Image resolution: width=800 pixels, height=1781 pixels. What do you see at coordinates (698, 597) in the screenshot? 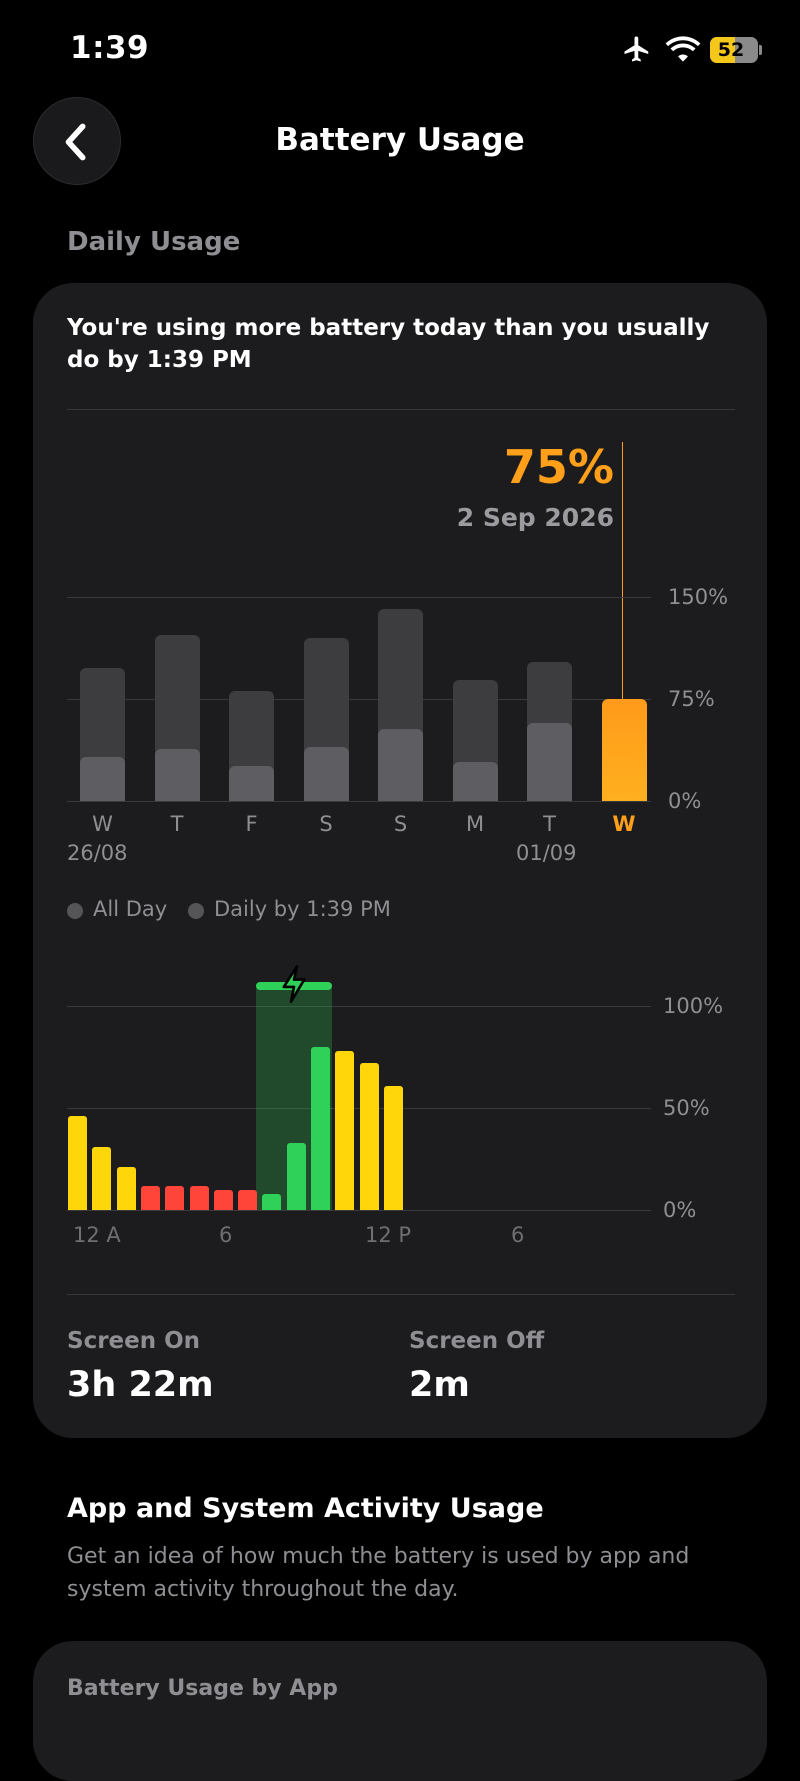
I see `y-tick-label: 150%` at bounding box center [698, 597].